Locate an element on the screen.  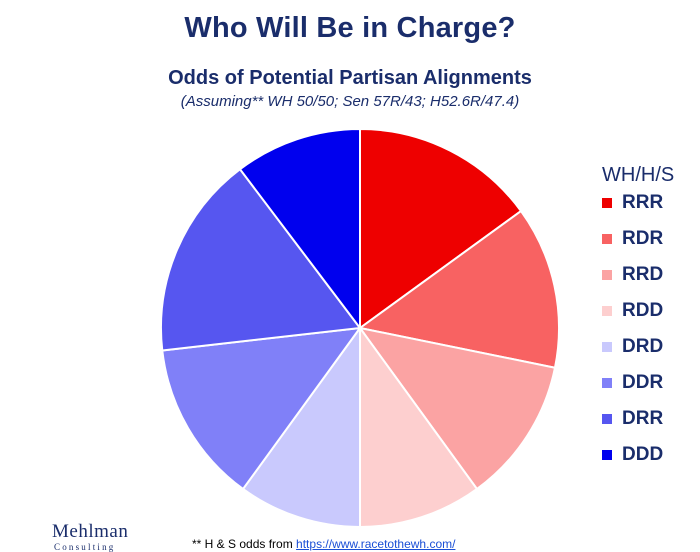
mehlman-consulting-logo: Mehlman Consulting is located at coordinates (90, 537).